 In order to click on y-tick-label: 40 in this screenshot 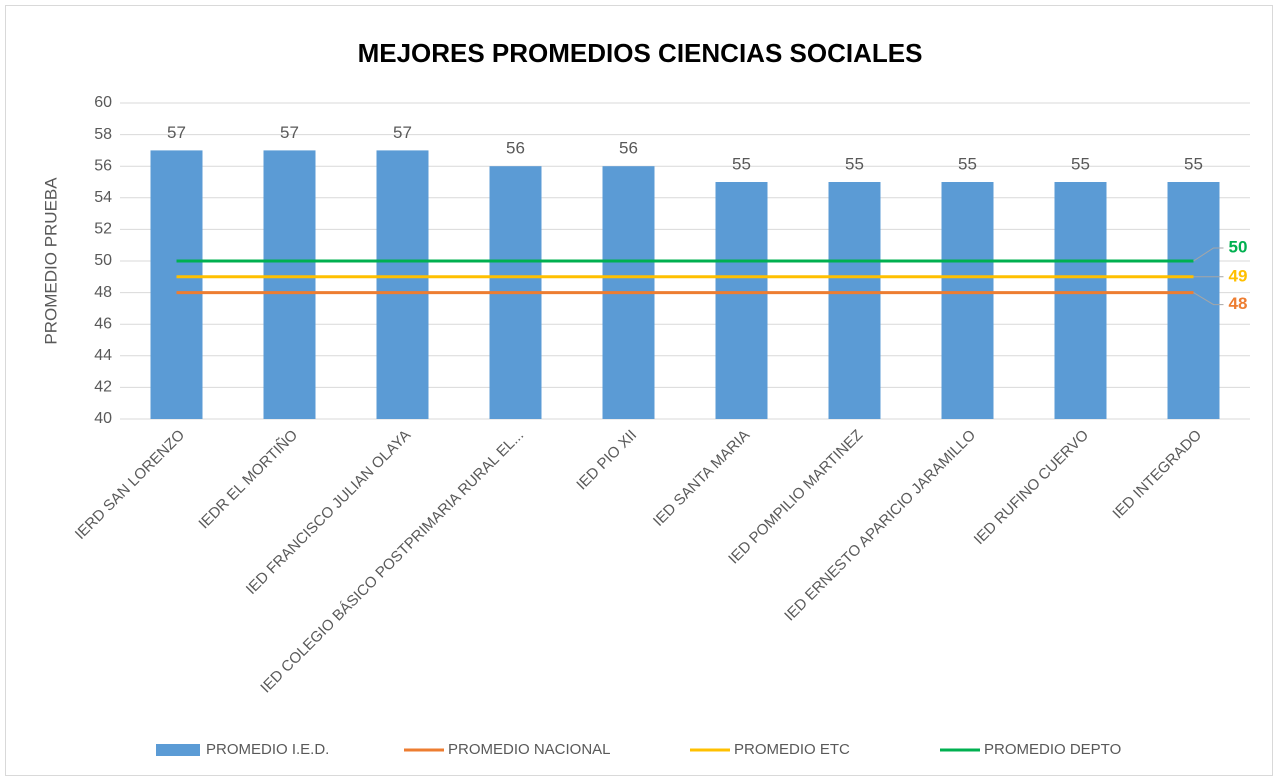, I will do `click(103, 418)`.